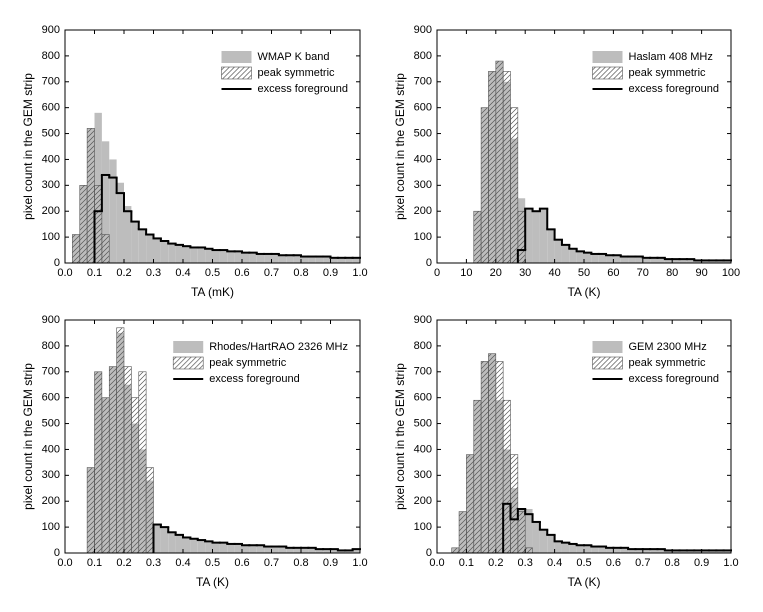 The width and height of the screenshot is (763, 612). What do you see at coordinates (51, 159) in the screenshot?
I see `y-tick-label: 400` at bounding box center [51, 159].